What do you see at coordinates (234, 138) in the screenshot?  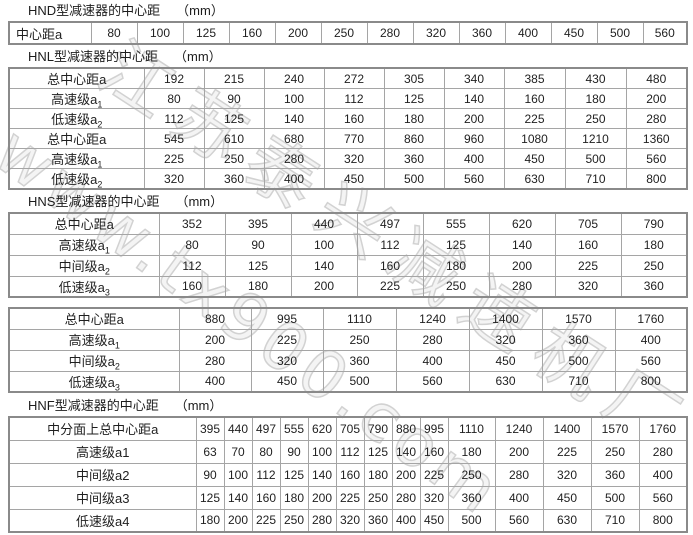 I see `value-cell: 610` at bounding box center [234, 138].